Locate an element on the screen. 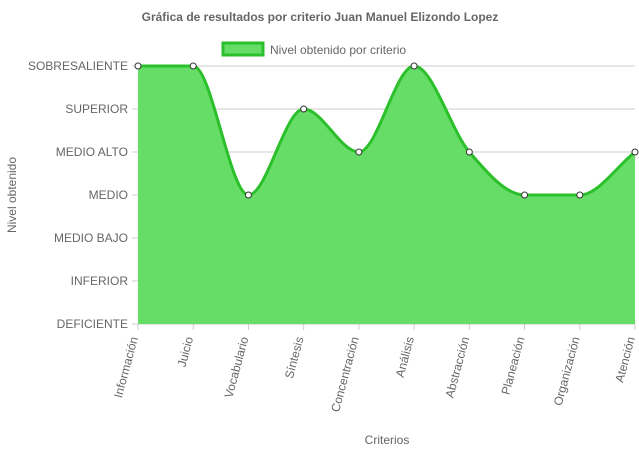 This screenshot has height=457, width=639. x-tick-label: Vocabulario is located at coordinates (237, 367).